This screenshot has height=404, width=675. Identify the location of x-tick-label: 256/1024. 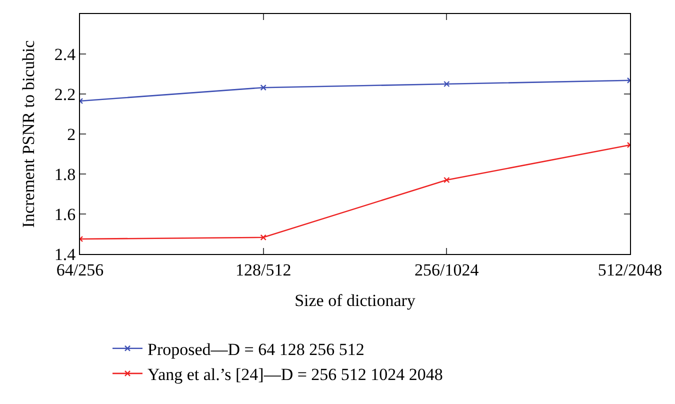
(447, 270).